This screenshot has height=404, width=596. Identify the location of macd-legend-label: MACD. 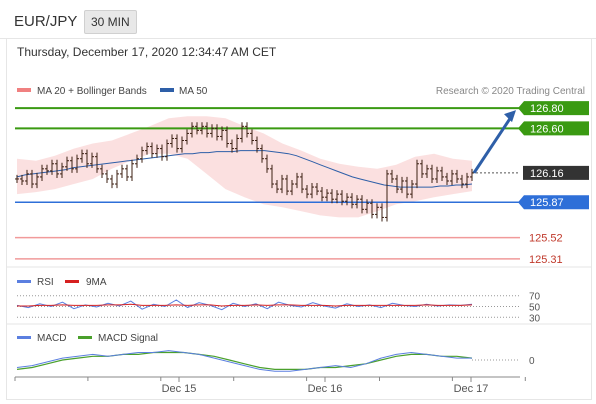
(51, 338).